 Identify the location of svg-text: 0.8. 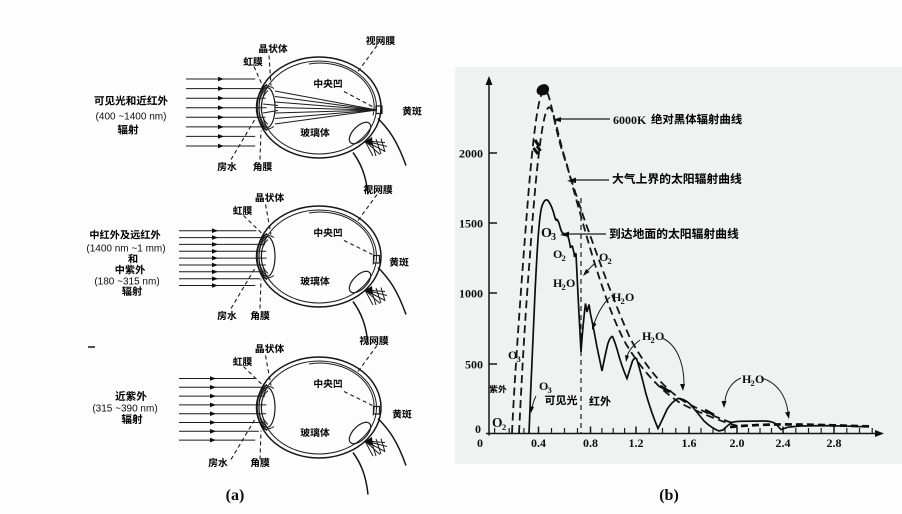
(590, 443).